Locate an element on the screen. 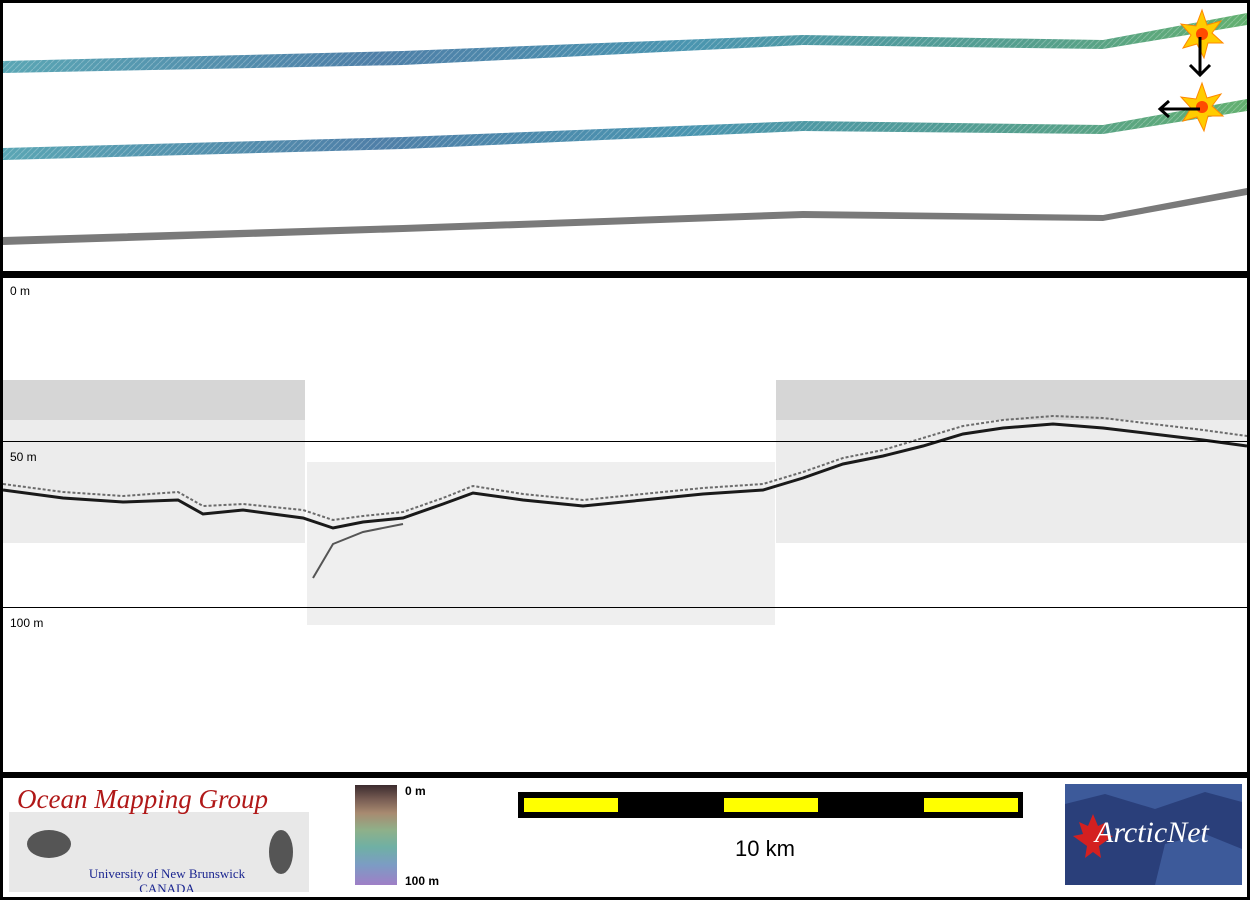 This screenshot has width=1250, height=900. echogram-block-middle is located at coordinates (541, 543).